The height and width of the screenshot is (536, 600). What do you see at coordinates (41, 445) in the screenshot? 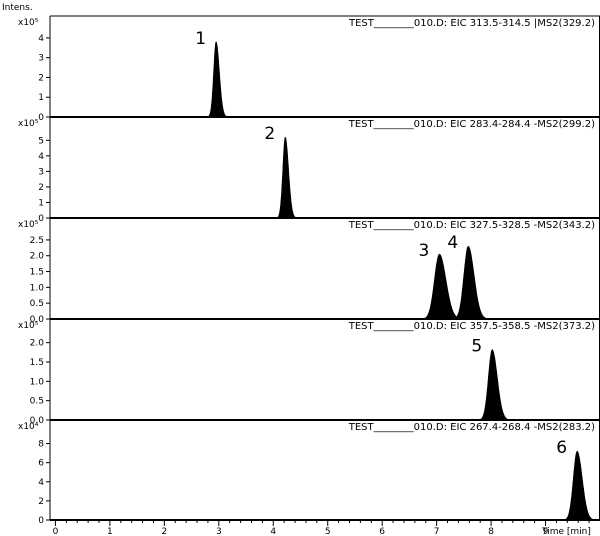
I see `y-tick-label: 8` at bounding box center [41, 445].